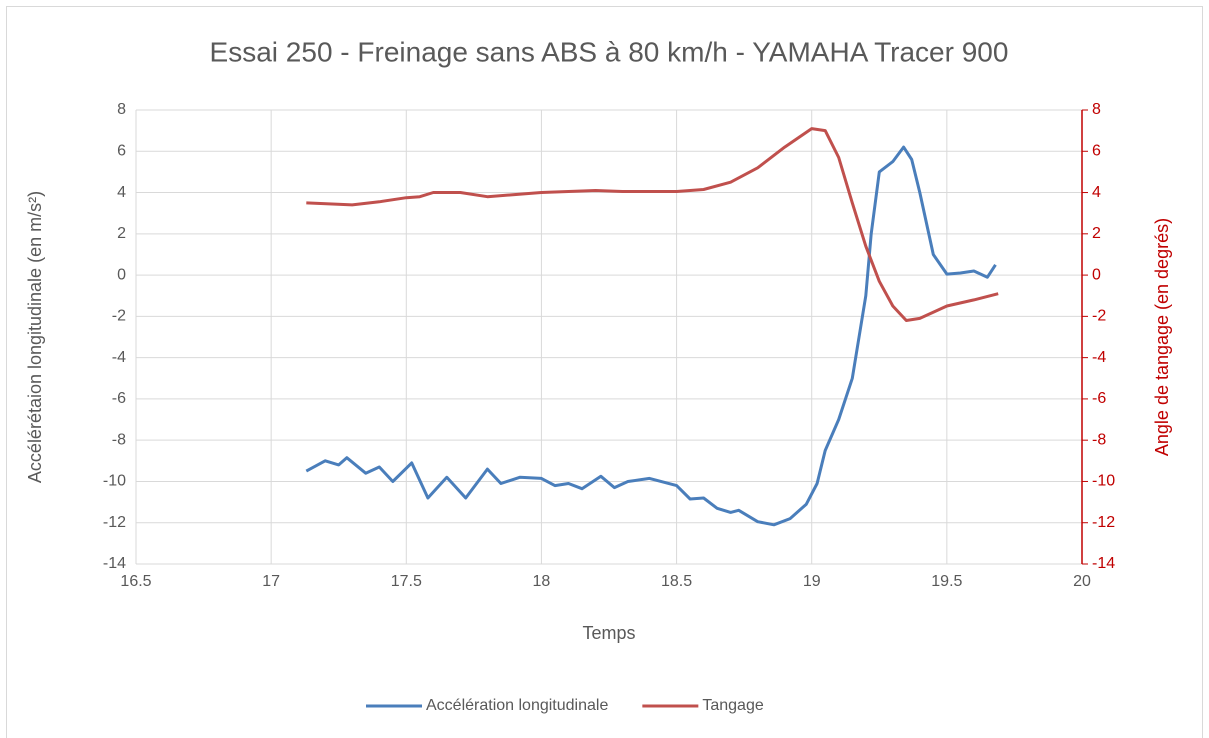 The width and height of the screenshot is (1209, 738). Describe the element at coordinates (1096, 192) in the screenshot. I see `y2-tick-label: 4` at that location.